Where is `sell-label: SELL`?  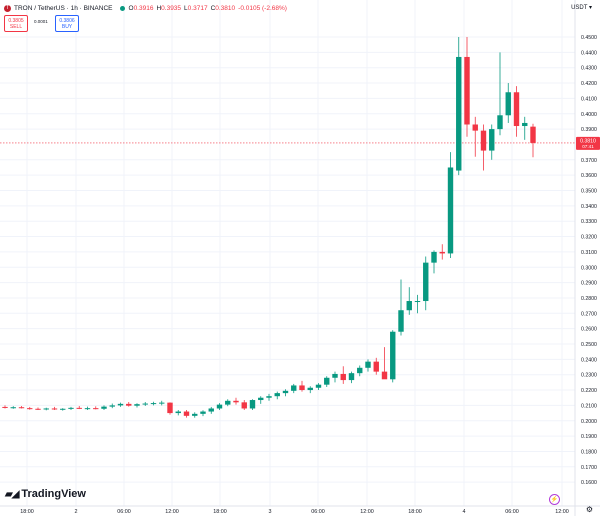
sell-label: SELL is located at coordinates (16, 26).